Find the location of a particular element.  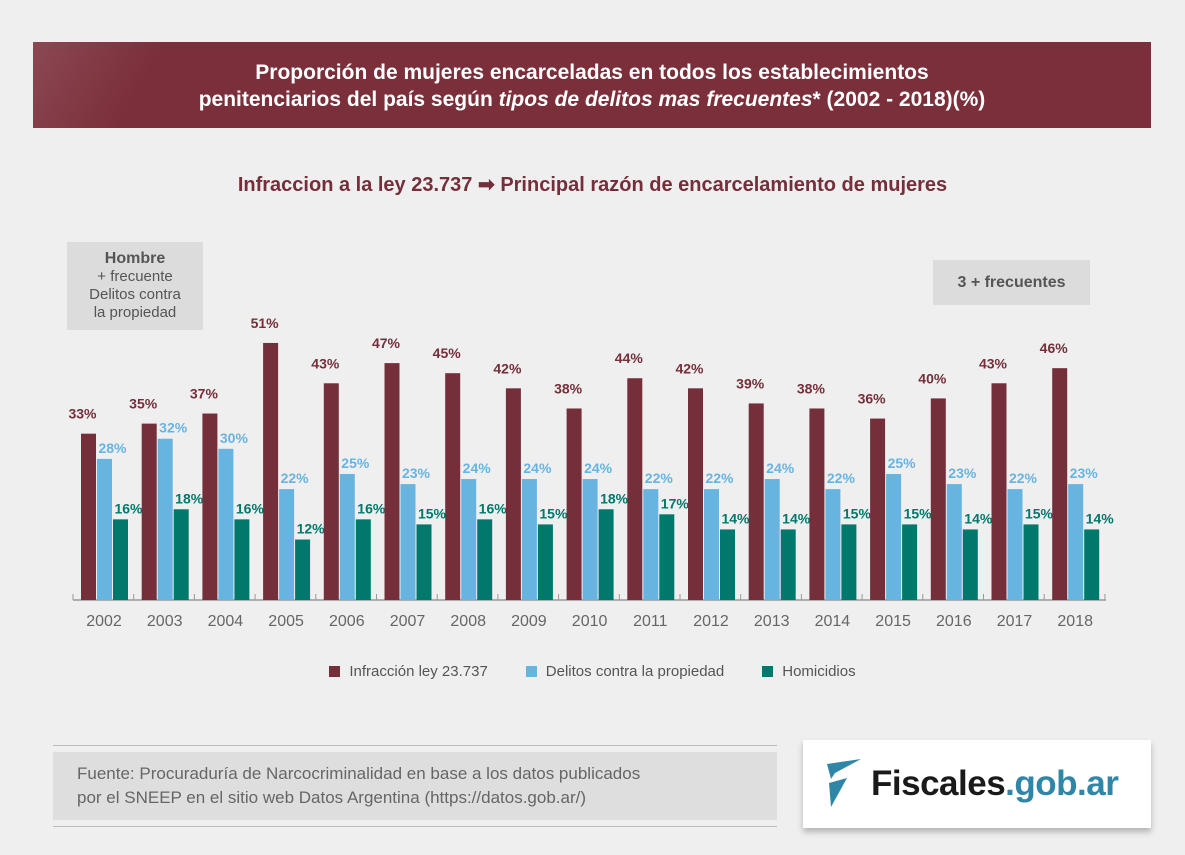

data-label: 32% is located at coordinates (173, 428).